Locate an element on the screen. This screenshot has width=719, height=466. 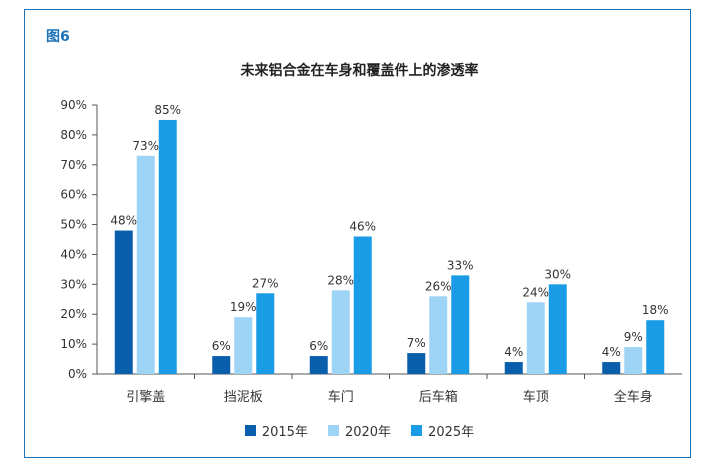
y-tick-label: 90% is located at coordinates (73, 105).